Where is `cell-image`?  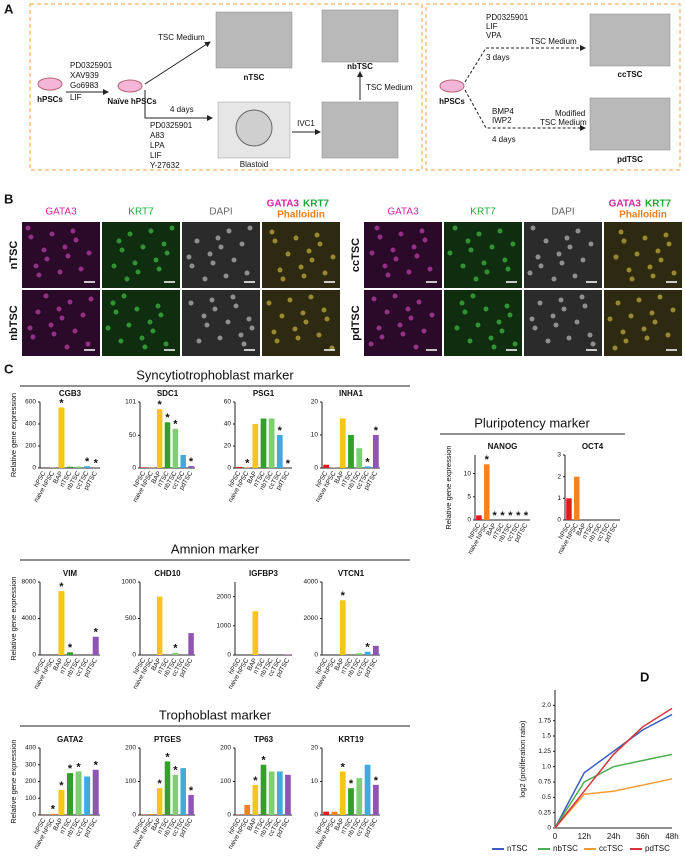 cell-image is located at coordinates (360, 130).